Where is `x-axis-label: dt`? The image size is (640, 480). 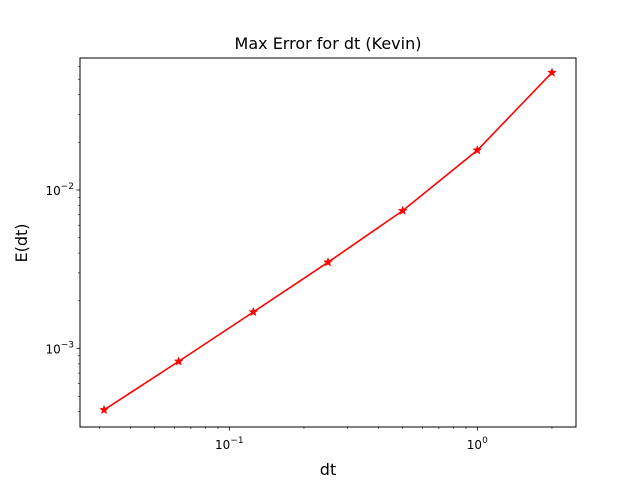
x-axis-label: dt is located at coordinates (328, 469).